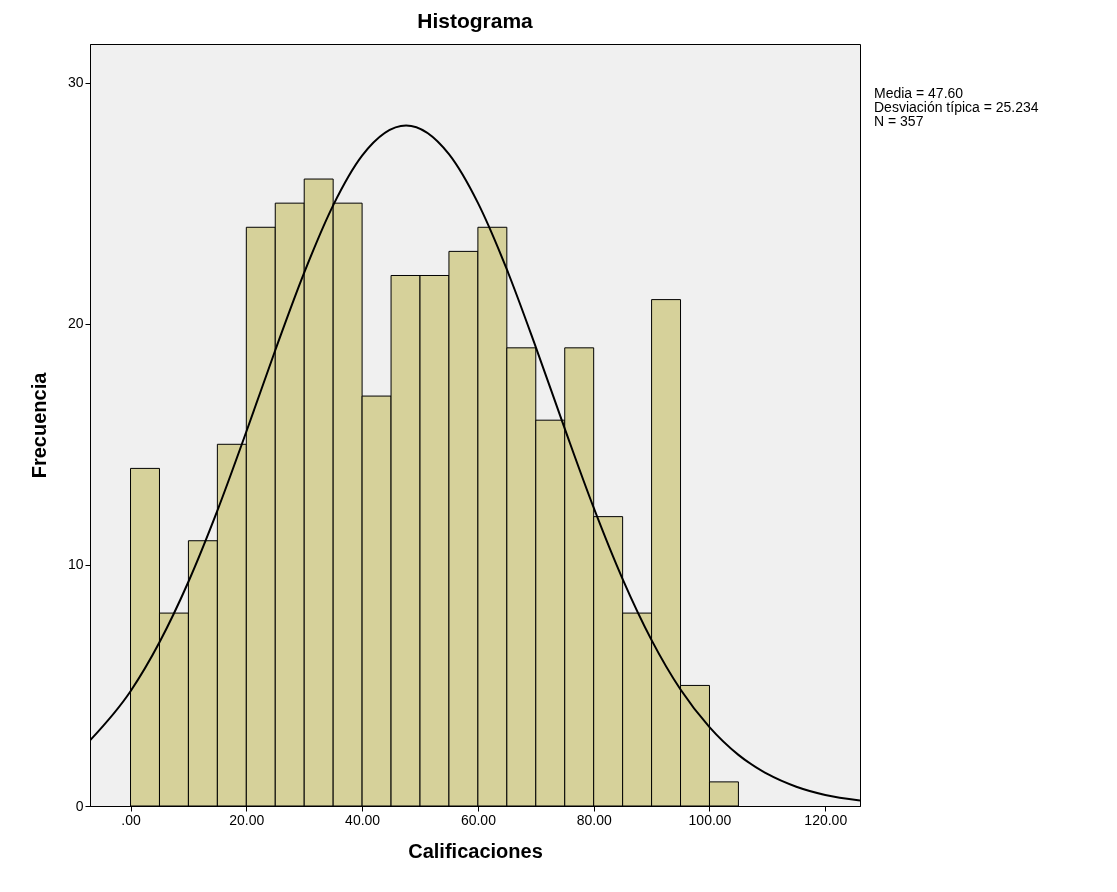 Image resolution: width=1117 pixels, height=892 pixels. What do you see at coordinates (75, 323) in the screenshot?
I see `y-tick-label: 20` at bounding box center [75, 323].